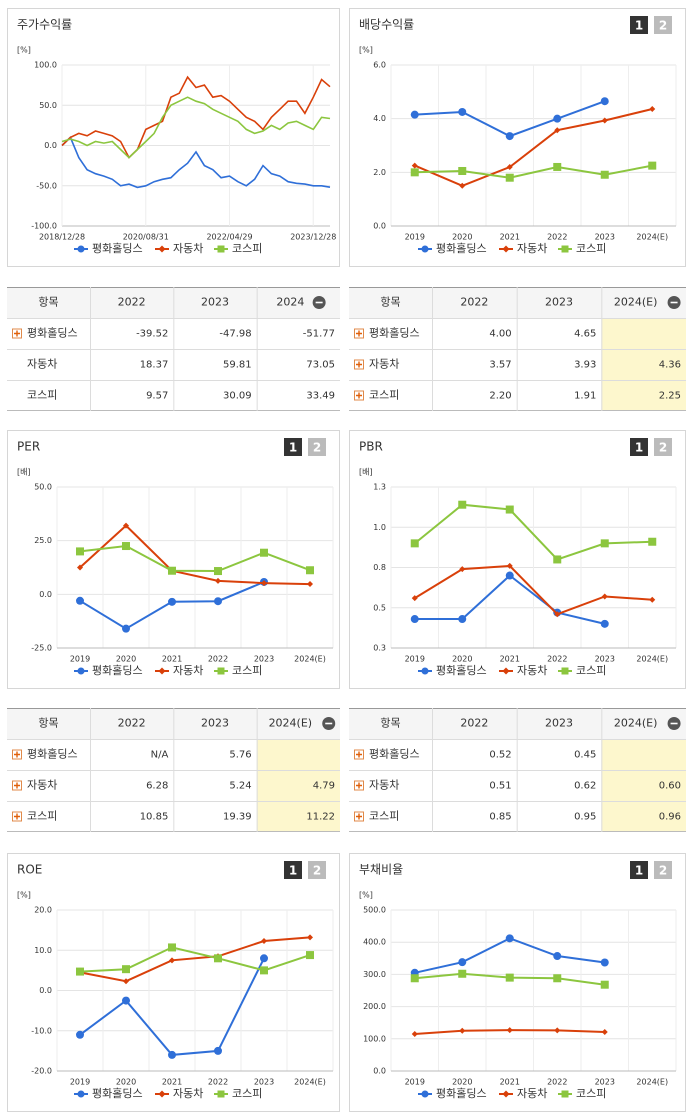 This screenshot has width=691, height=1115. What do you see at coordinates (557, 659) in the screenshot?
I see `x-tick-label: 2022` at bounding box center [557, 659].